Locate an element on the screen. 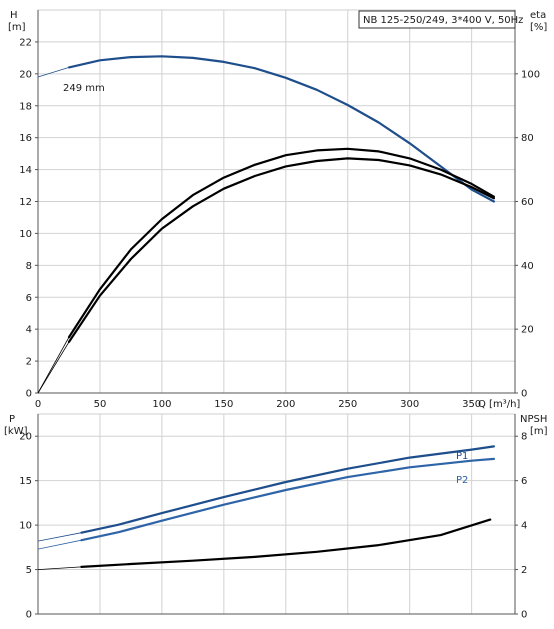 This screenshot has height=629, width=554. left-tick-label: 15 is located at coordinates (25, 481).